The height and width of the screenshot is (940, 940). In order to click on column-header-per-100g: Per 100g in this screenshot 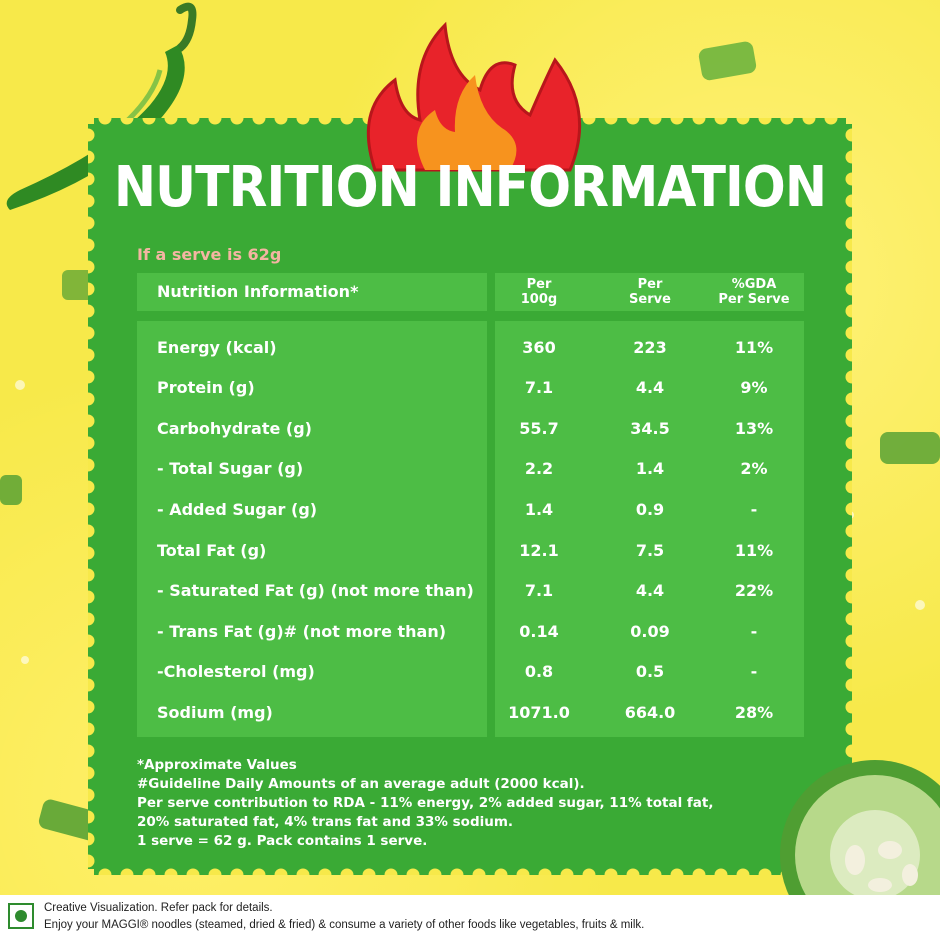, I will do `click(539, 292)`.